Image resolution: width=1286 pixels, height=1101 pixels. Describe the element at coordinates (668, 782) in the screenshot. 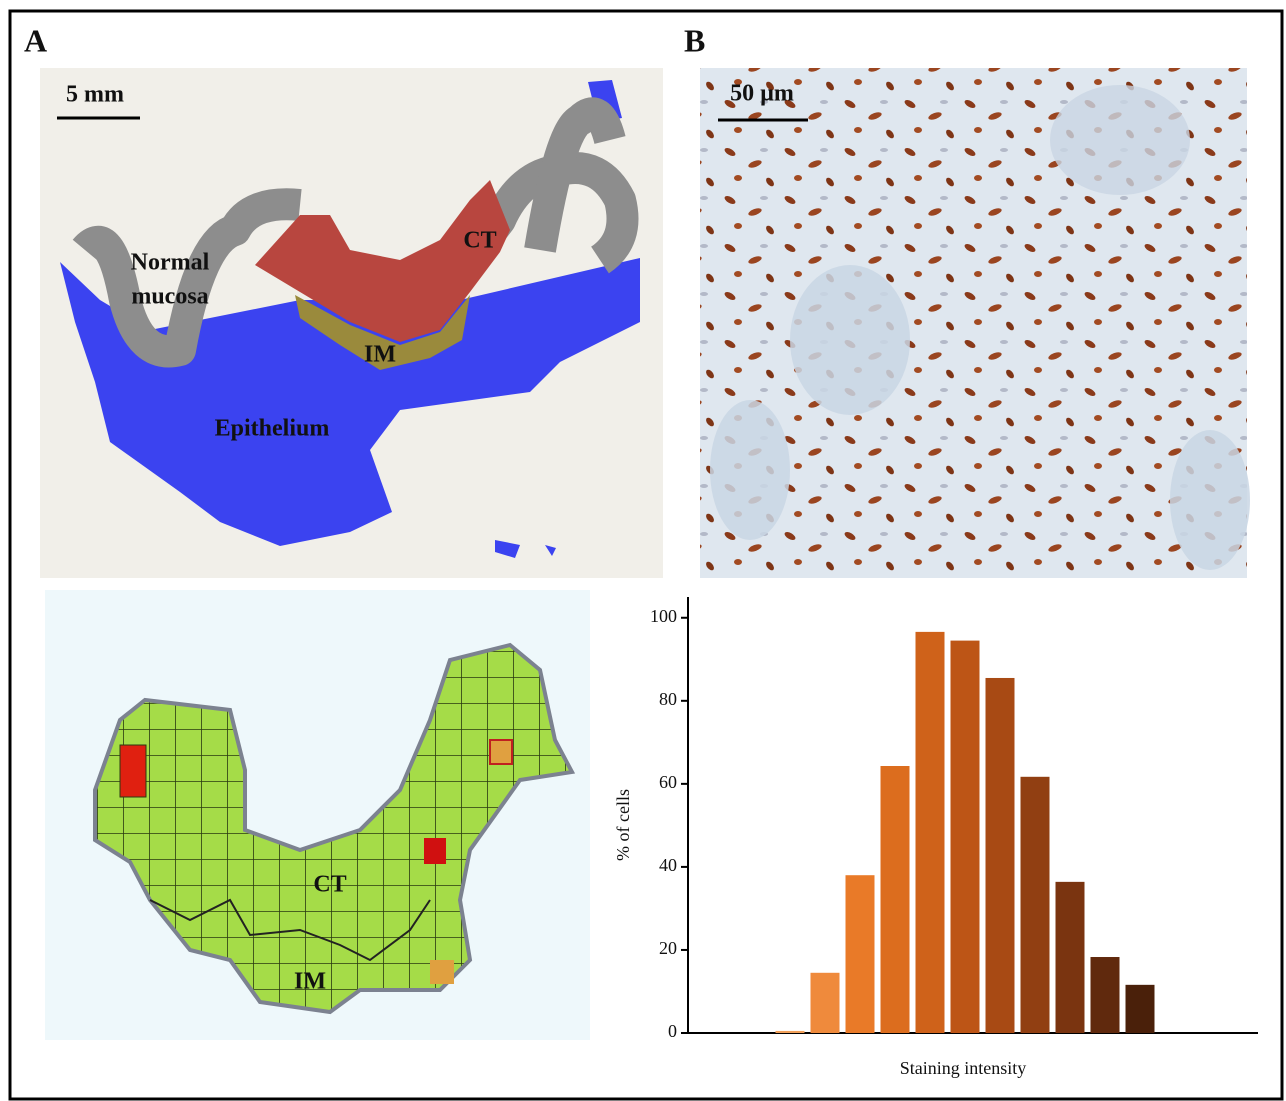

I see `y-tick-label: 60` at that location.